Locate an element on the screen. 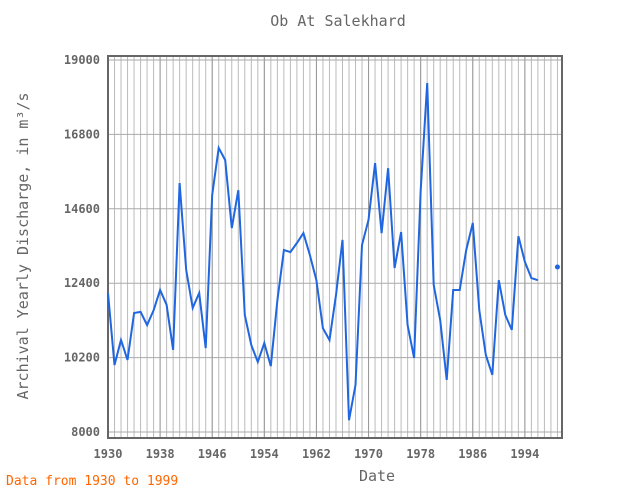  x-tick-label: 1962 is located at coordinates (316, 454).